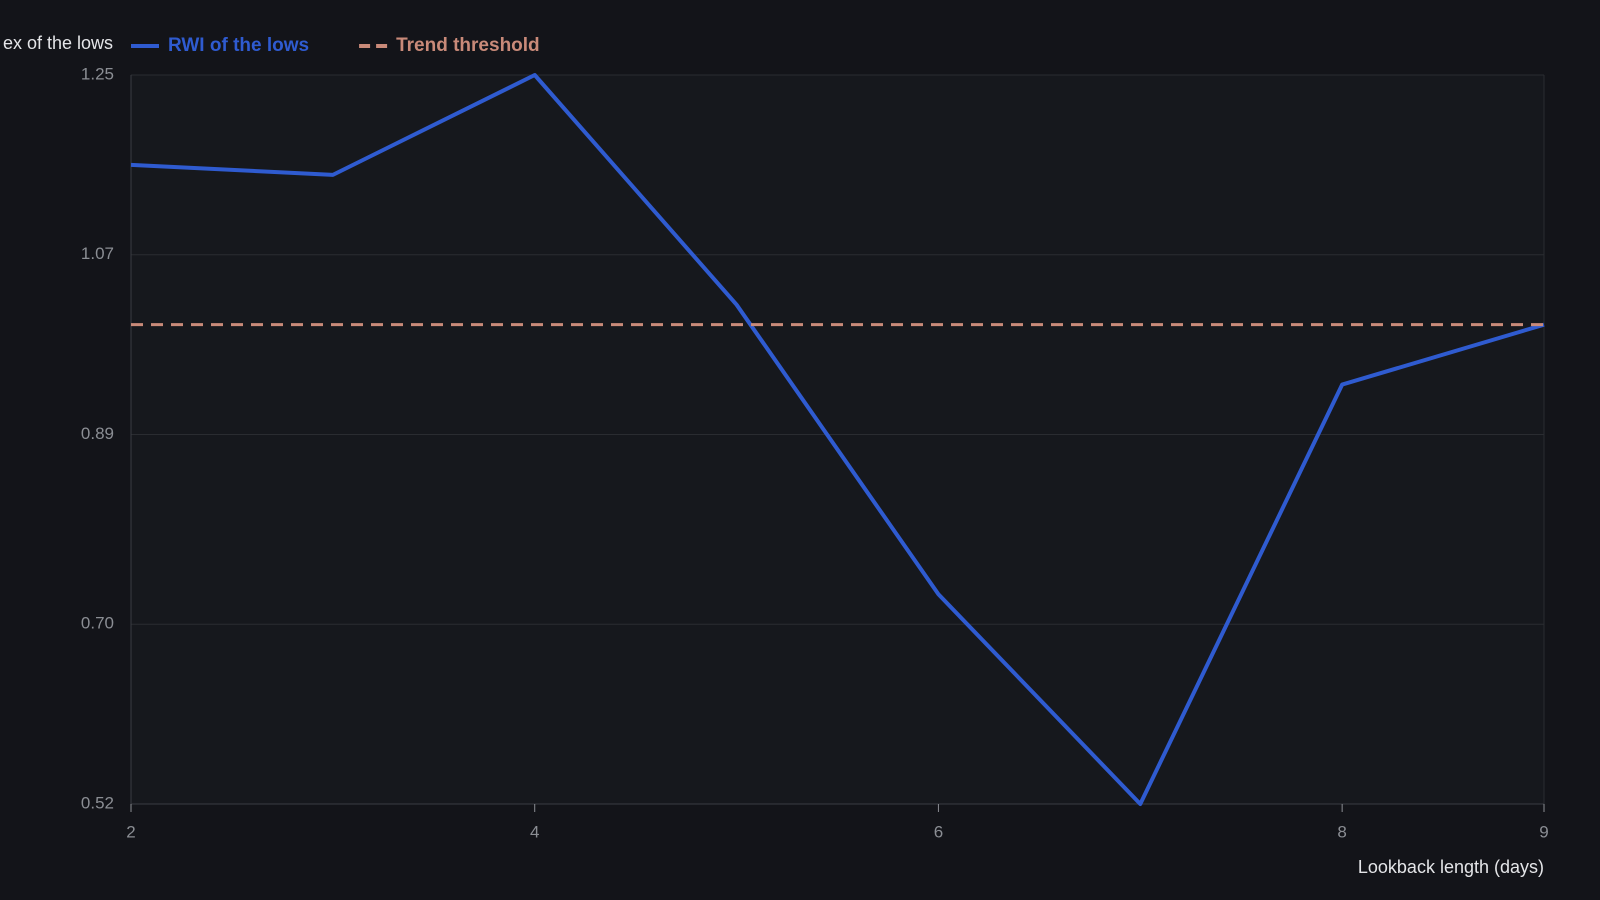 This screenshot has width=1600, height=900. I want to click on x-axis-label: Lookback length (days), so click(1451, 867).